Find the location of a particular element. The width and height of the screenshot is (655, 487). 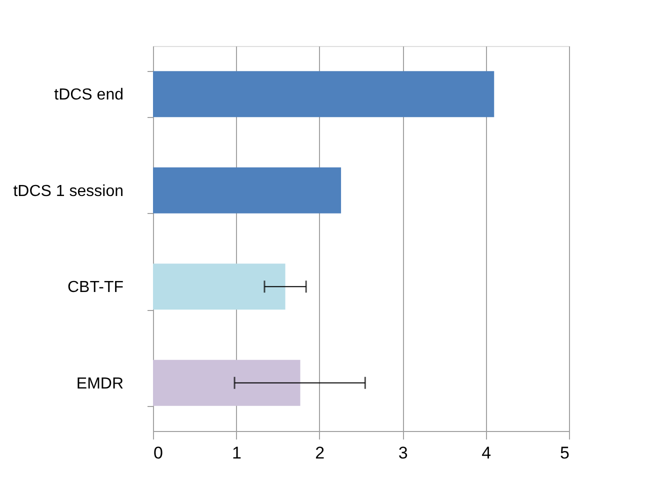

x-tick-label: 3 is located at coordinates (403, 453).